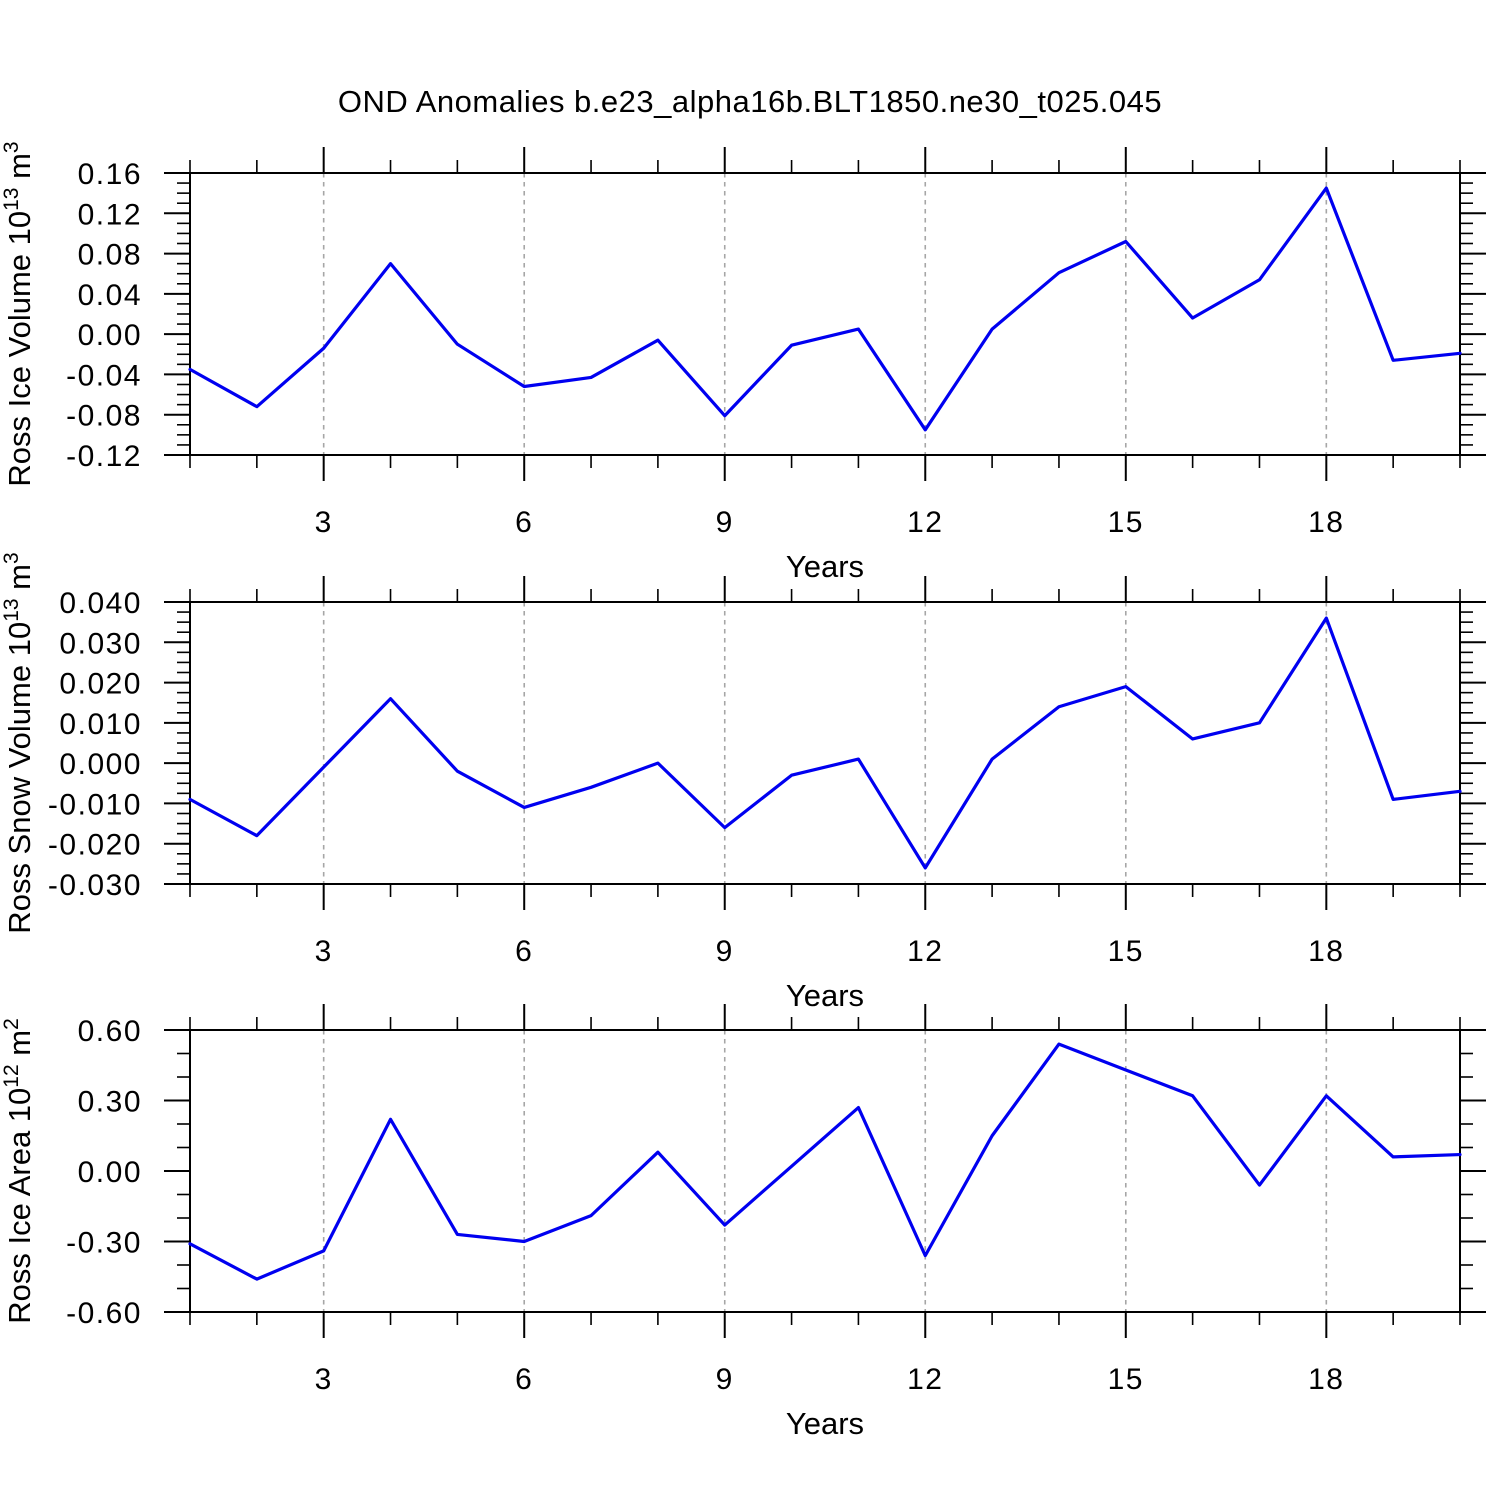 Image resolution: width=1500 pixels, height=1500 pixels. I want to click on ross-ice-volume-y-tick-label: 0.16, so click(110, 174).